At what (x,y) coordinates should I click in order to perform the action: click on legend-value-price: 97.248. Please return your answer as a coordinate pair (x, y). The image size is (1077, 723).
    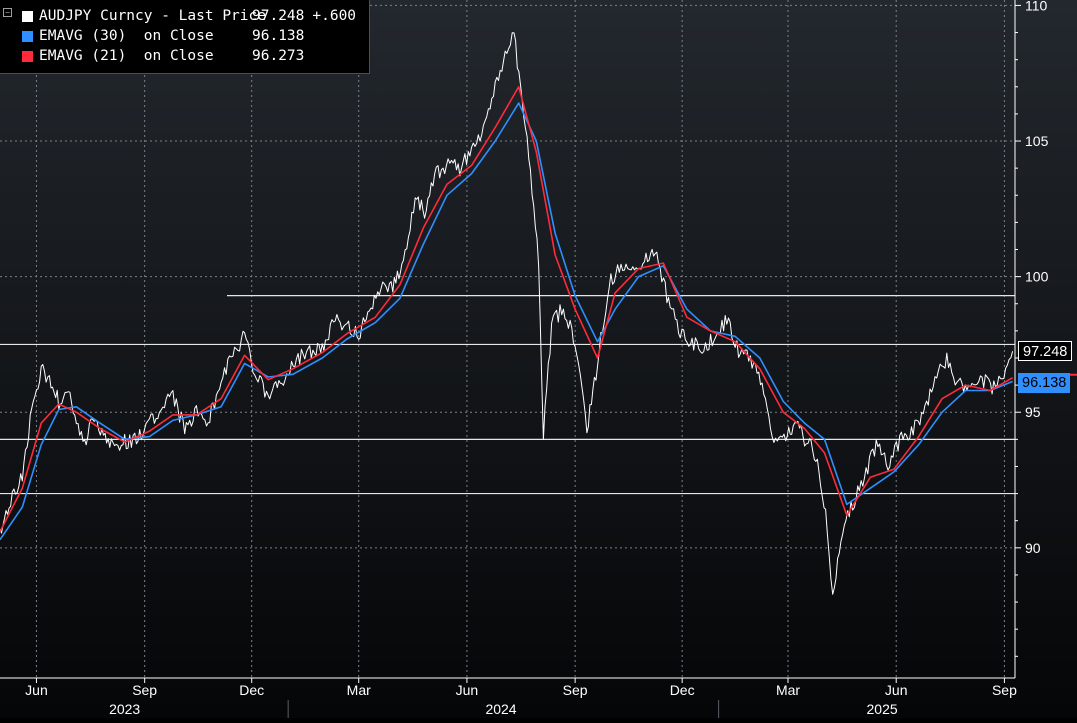
    Looking at the image, I should click on (278, 16).